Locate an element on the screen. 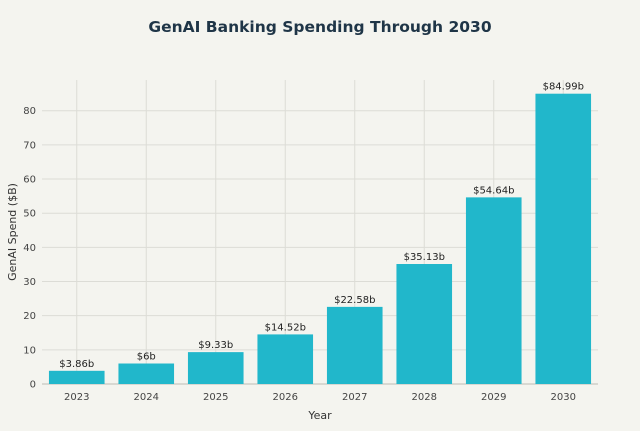  x-tick-label: 2023 is located at coordinates (76, 397).